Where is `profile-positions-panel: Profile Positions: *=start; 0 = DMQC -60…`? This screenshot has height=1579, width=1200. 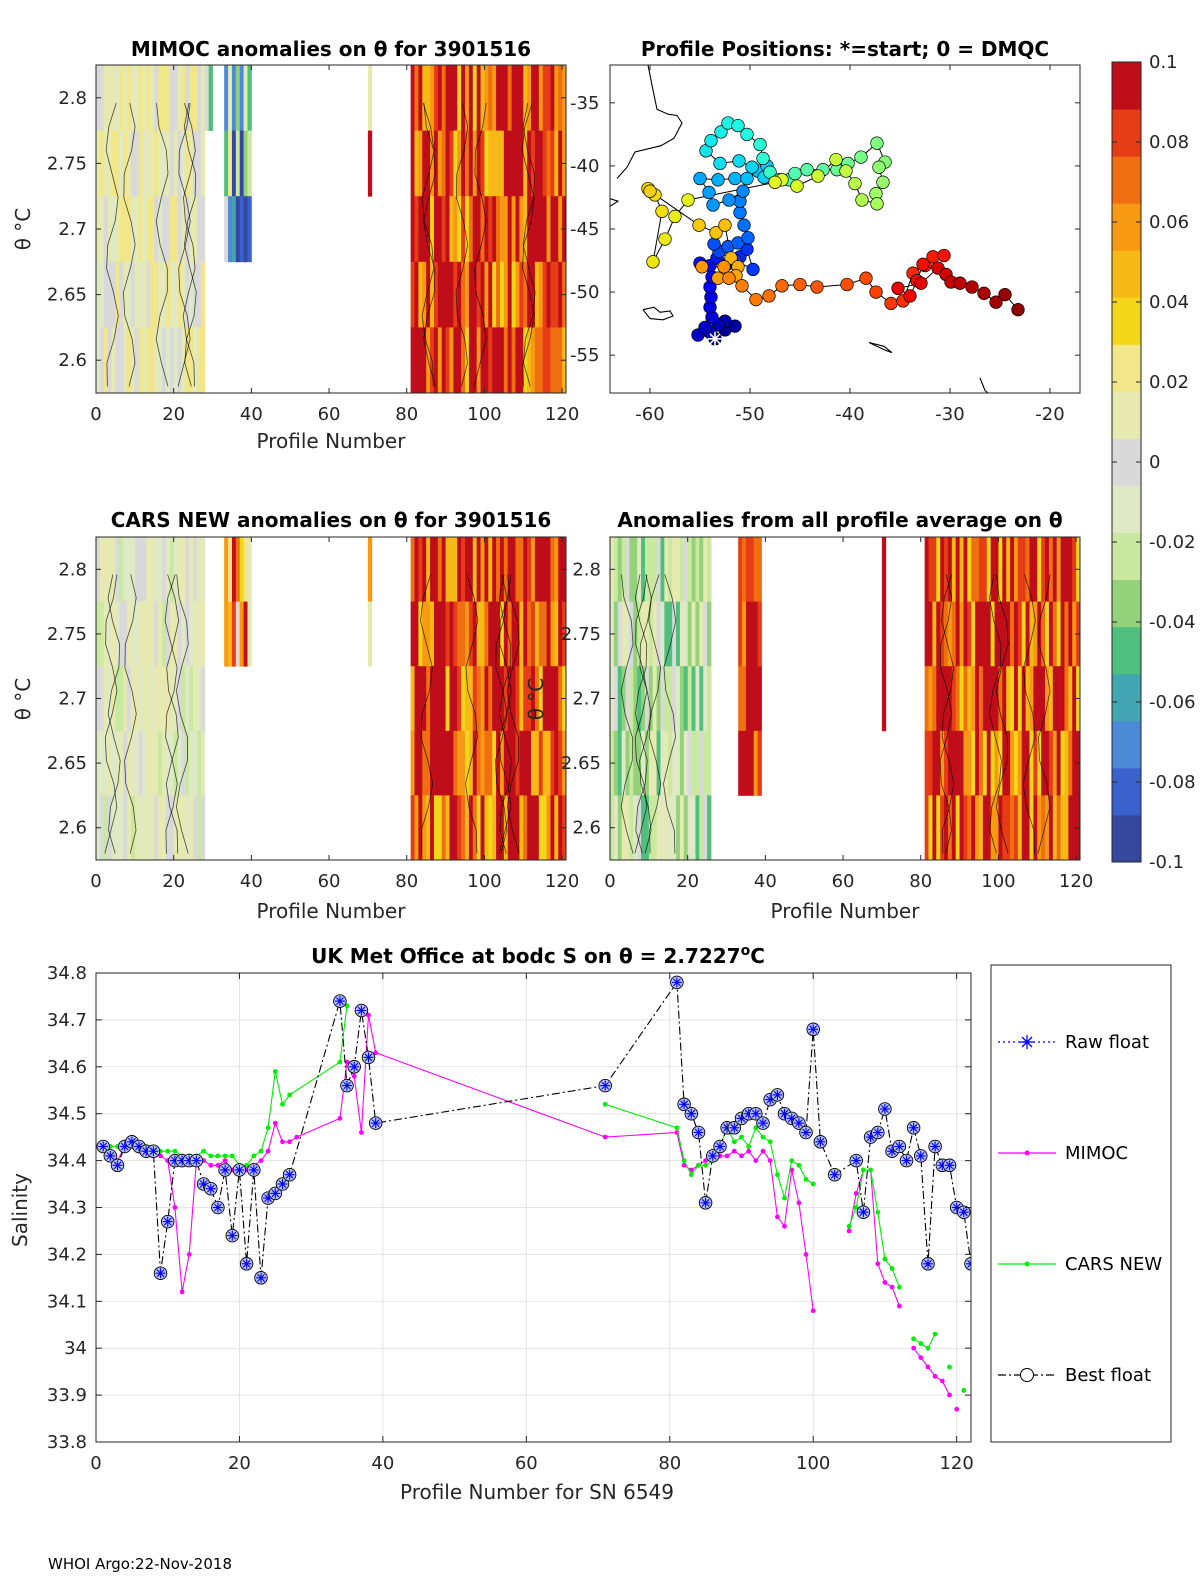 profile-positions-panel: Profile Positions: *=start; 0 = DMQC -60… is located at coordinates (825, 231).